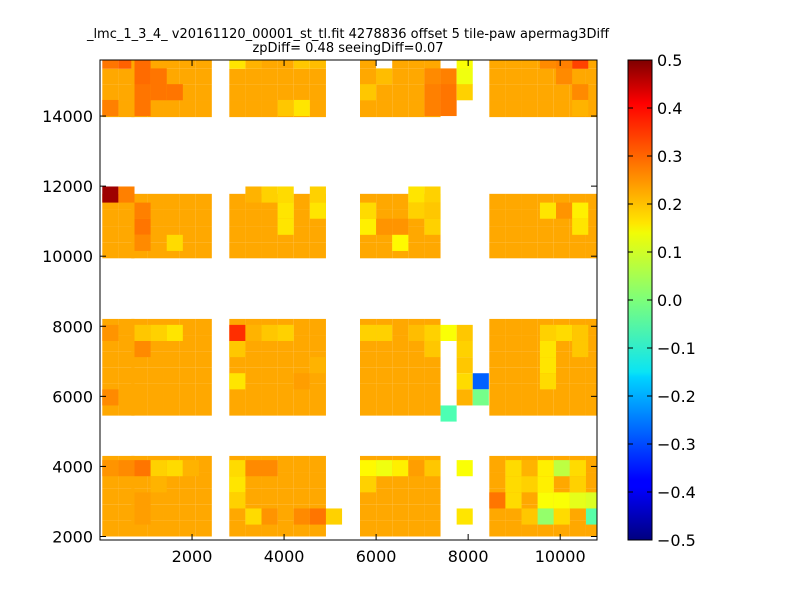  What do you see at coordinates (72, 396) in the screenshot?
I see `y-tick-label: 6000` at bounding box center [72, 396].